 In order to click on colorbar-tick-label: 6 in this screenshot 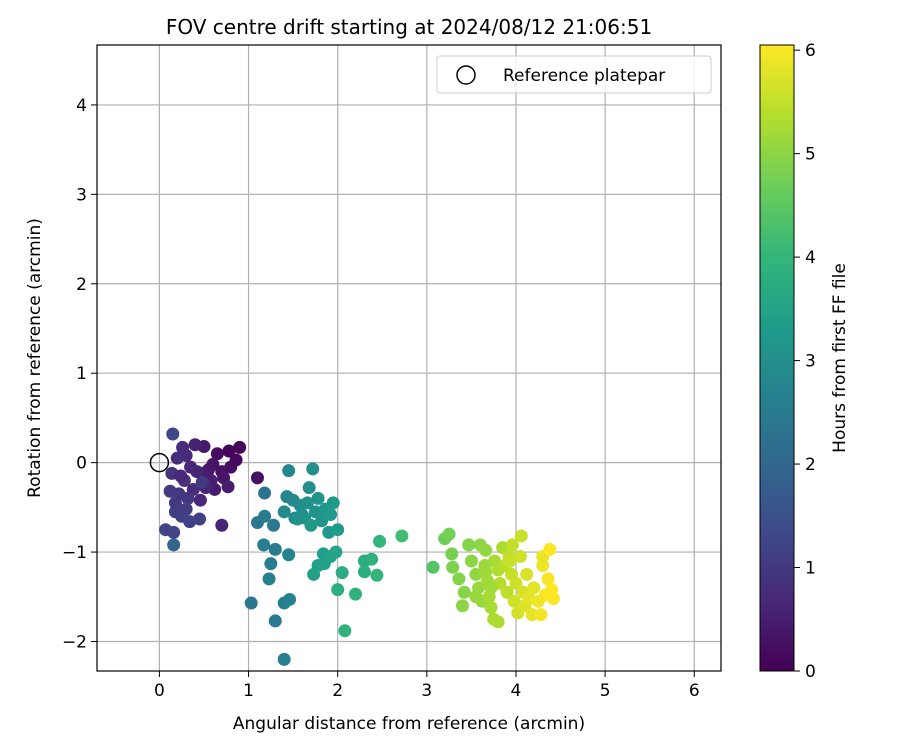, I will do `click(810, 51)`.